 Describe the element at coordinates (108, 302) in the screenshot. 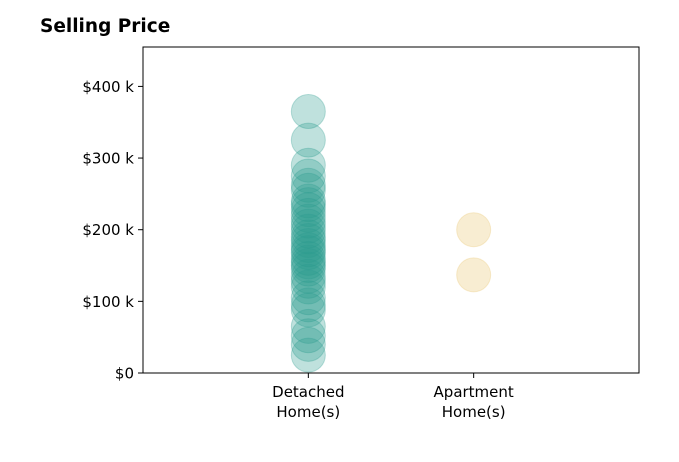

I see `y-tick-label: $100 k` at that location.